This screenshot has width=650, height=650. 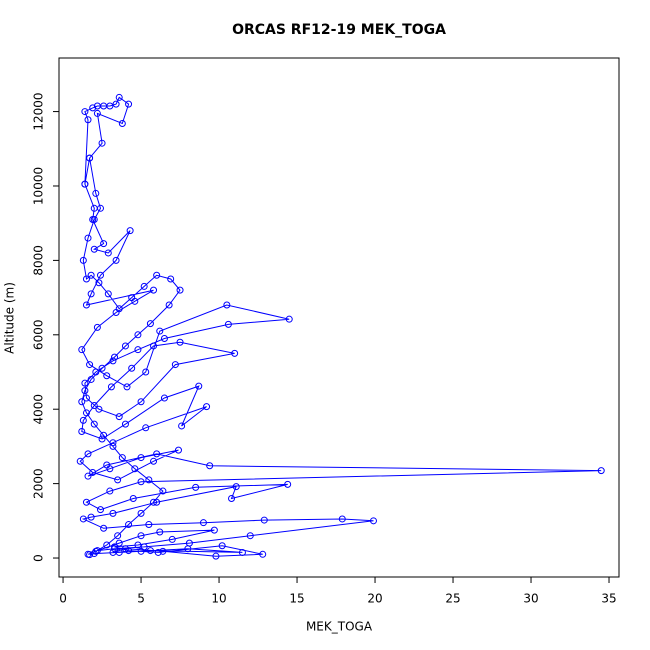 What do you see at coordinates (39, 186) in the screenshot?
I see `y-tick-label: 10000` at bounding box center [39, 186].